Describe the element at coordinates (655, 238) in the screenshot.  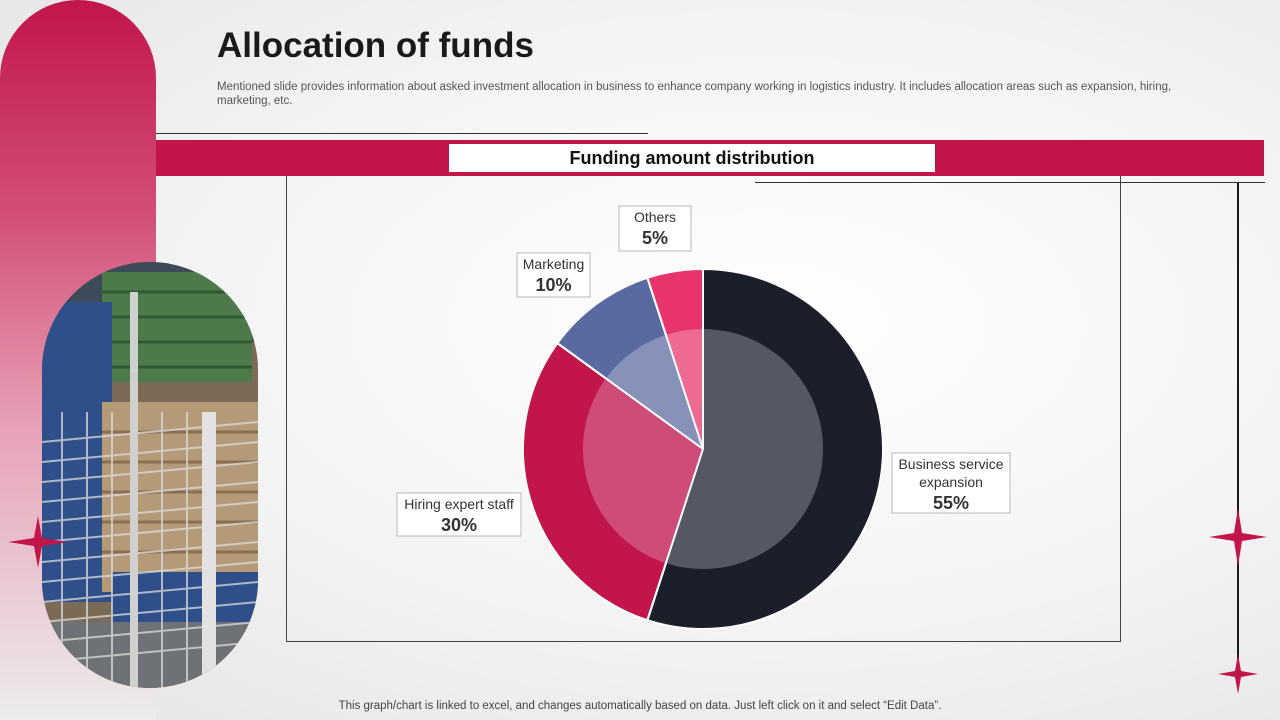
I see `callout-value: 5%` at that location.